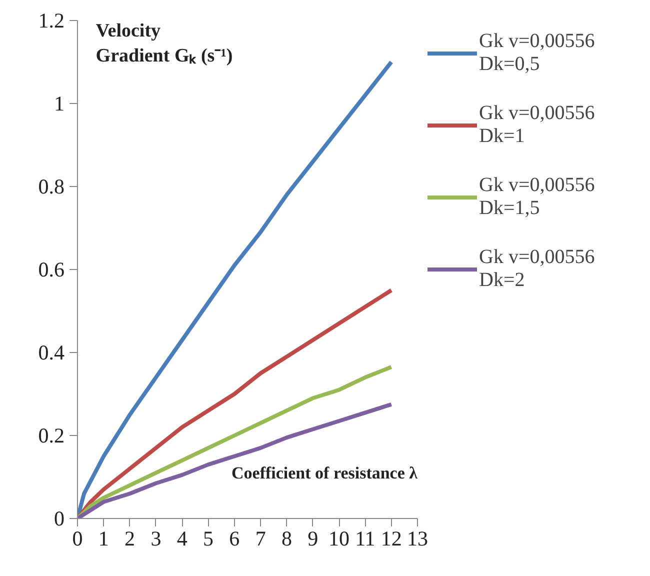  I want to click on x-tick-label: 3, so click(156, 538).